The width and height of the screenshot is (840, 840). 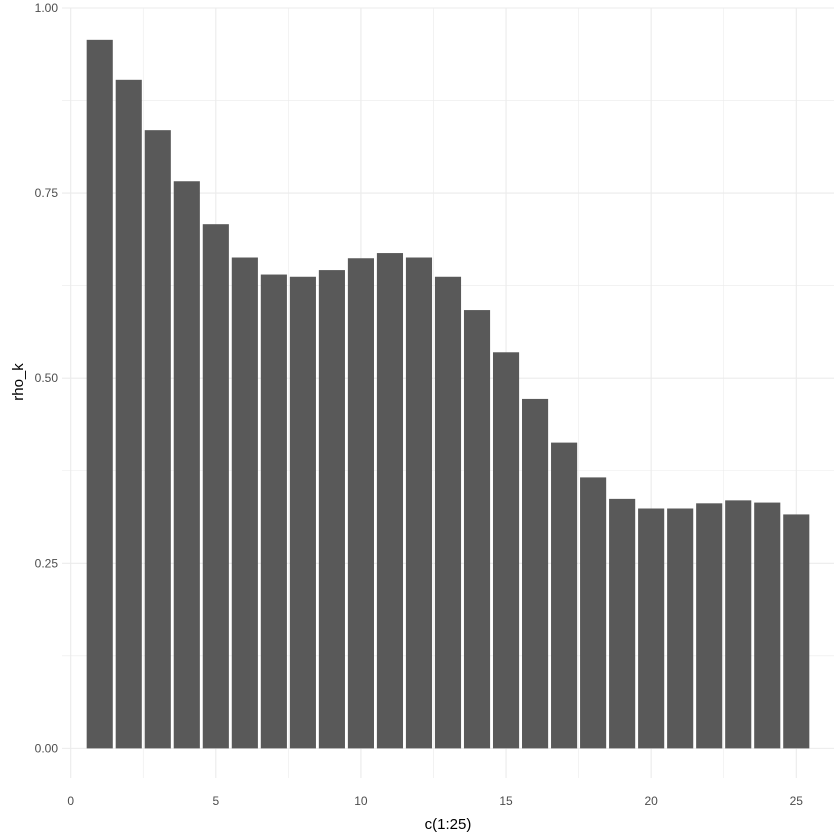 I want to click on y-axis-ticks: 0.00 0.25 0.50 0.75 1.00, so click(x=47, y=378).